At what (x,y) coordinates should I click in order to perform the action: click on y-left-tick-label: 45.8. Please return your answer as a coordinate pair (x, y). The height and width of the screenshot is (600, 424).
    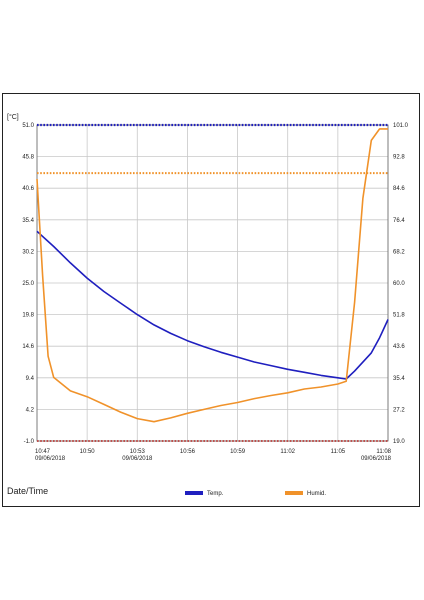
    Looking at the image, I should click on (28, 158).